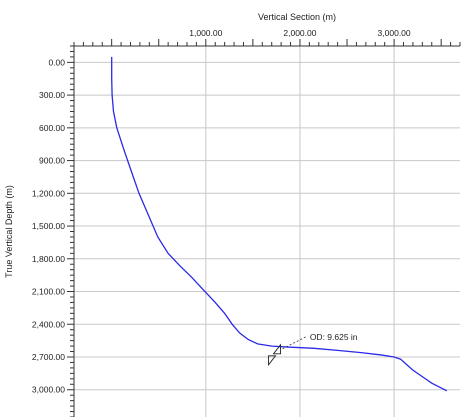  I want to click on x-tick-label: 2,000.00, so click(299, 33).